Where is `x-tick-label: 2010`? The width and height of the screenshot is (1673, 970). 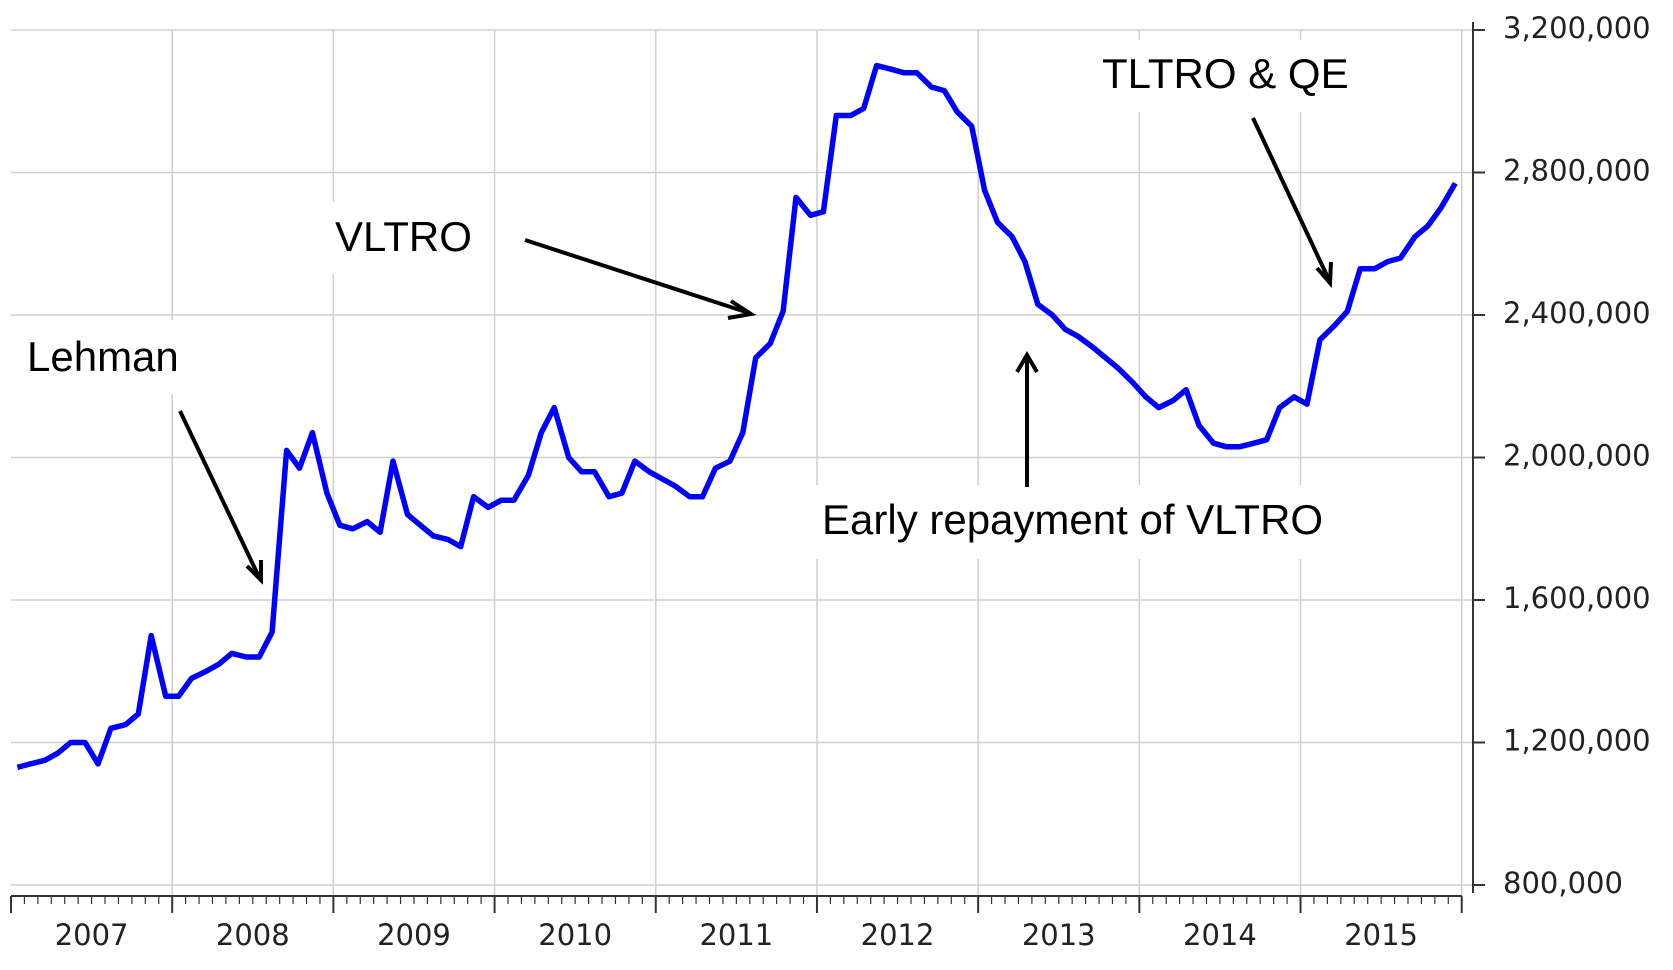 x-tick-label: 2010 is located at coordinates (575, 935).